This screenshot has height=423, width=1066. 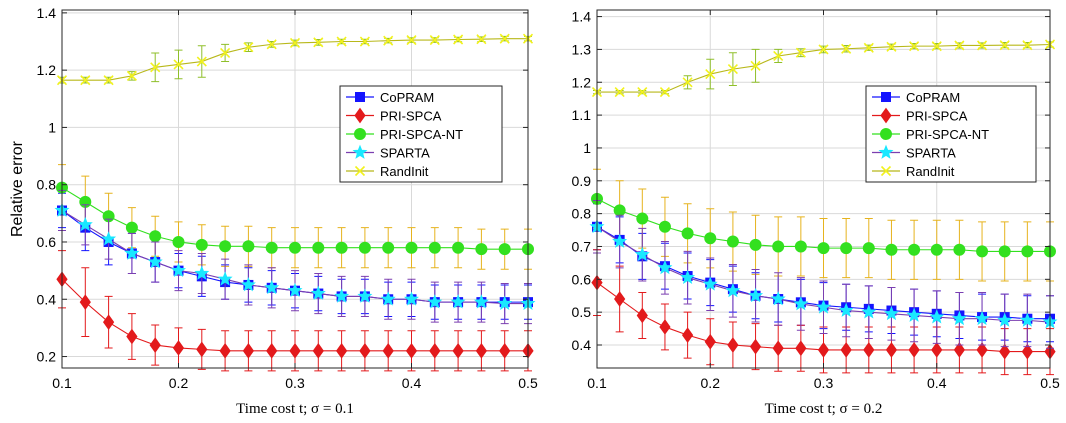 I want to click on y-axis-label: Relative error, so click(x=17, y=188).